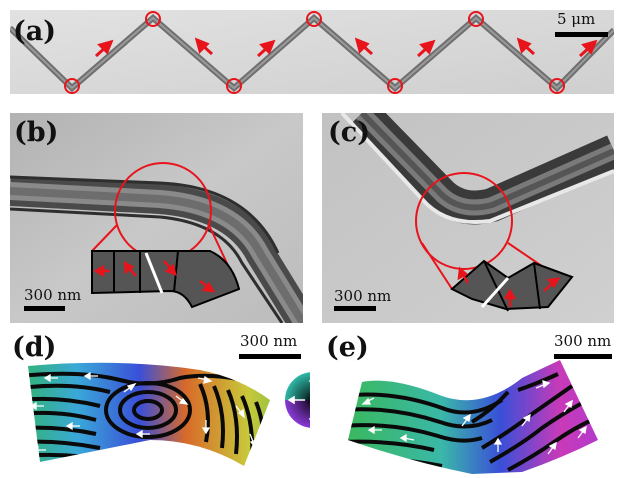 The height and width of the screenshot is (478, 620). I want to click on scalebar-c, so click(355, 308).